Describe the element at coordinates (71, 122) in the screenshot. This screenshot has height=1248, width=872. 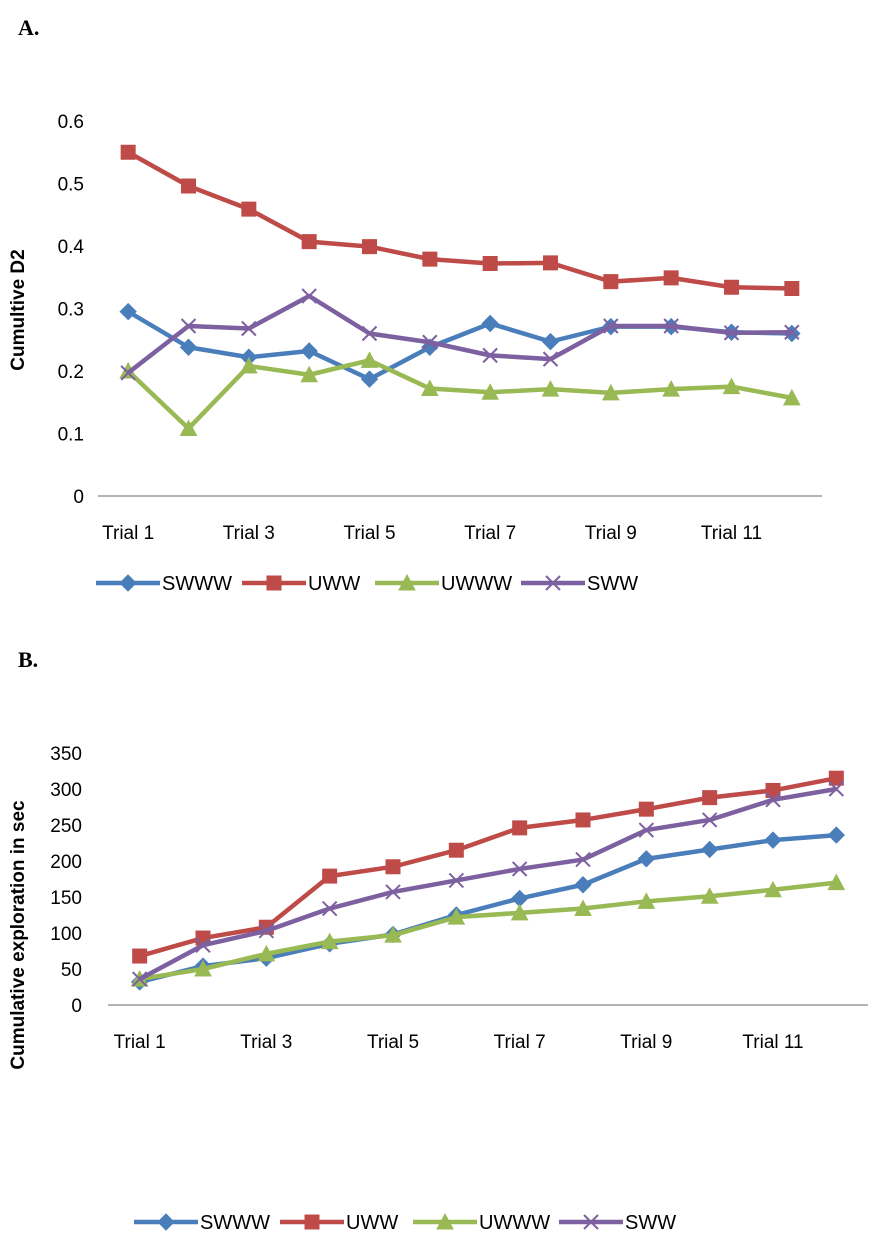
I see `y-tick-label: 0.6` at that location.